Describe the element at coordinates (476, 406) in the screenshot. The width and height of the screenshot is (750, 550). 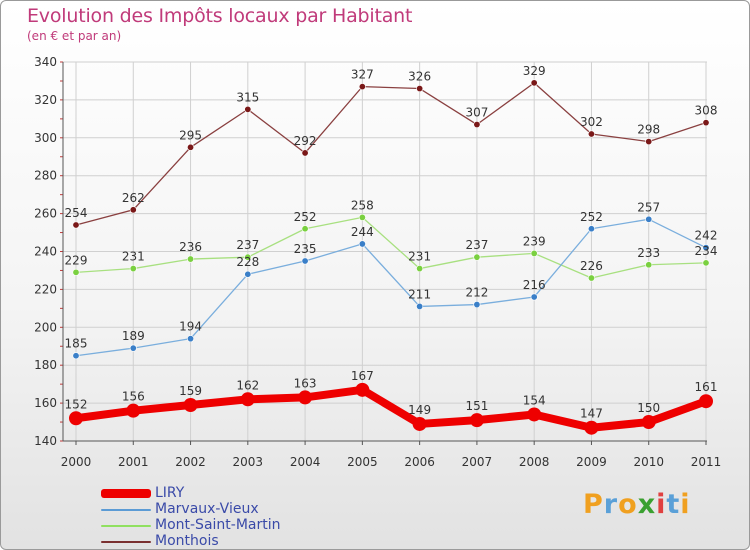
I see `data-label-liry: 151` at that location.